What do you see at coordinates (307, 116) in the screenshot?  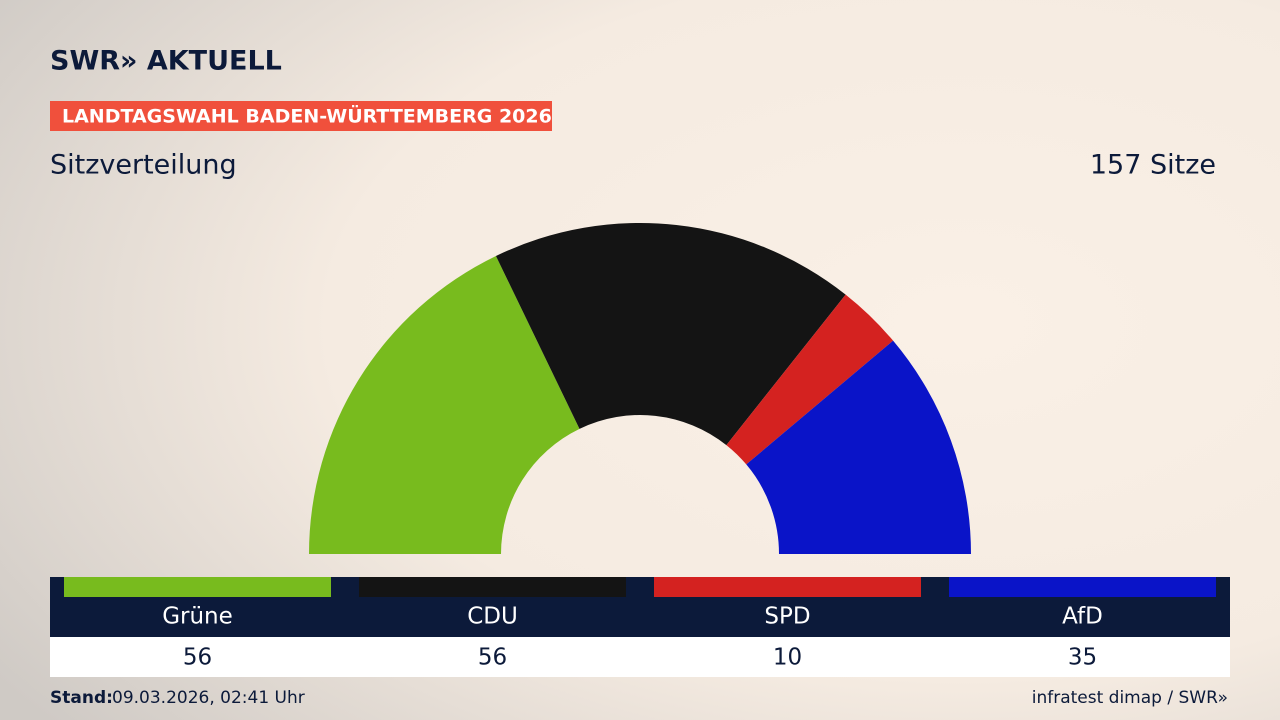 I see `badge: LANDTAGSWAHL BADEN-WÜRTTEMBERG 2026` at bounding box center [307, 116].